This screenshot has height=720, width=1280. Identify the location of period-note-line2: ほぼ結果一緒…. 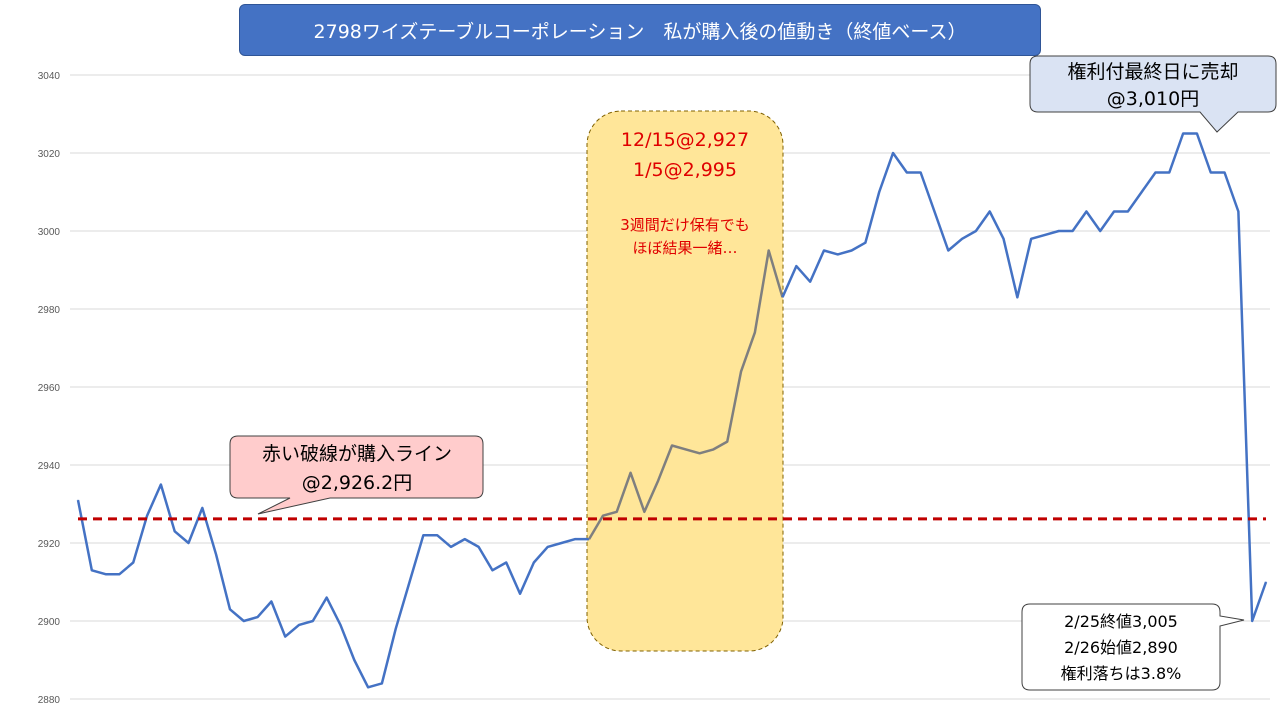
(684, 248).